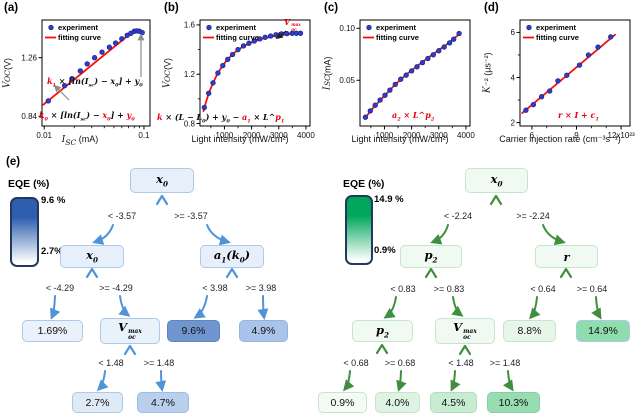  Describe the element at coordinates (461, 363) in the screenshot. I see `split-condition-label: < 1.48` at that location.